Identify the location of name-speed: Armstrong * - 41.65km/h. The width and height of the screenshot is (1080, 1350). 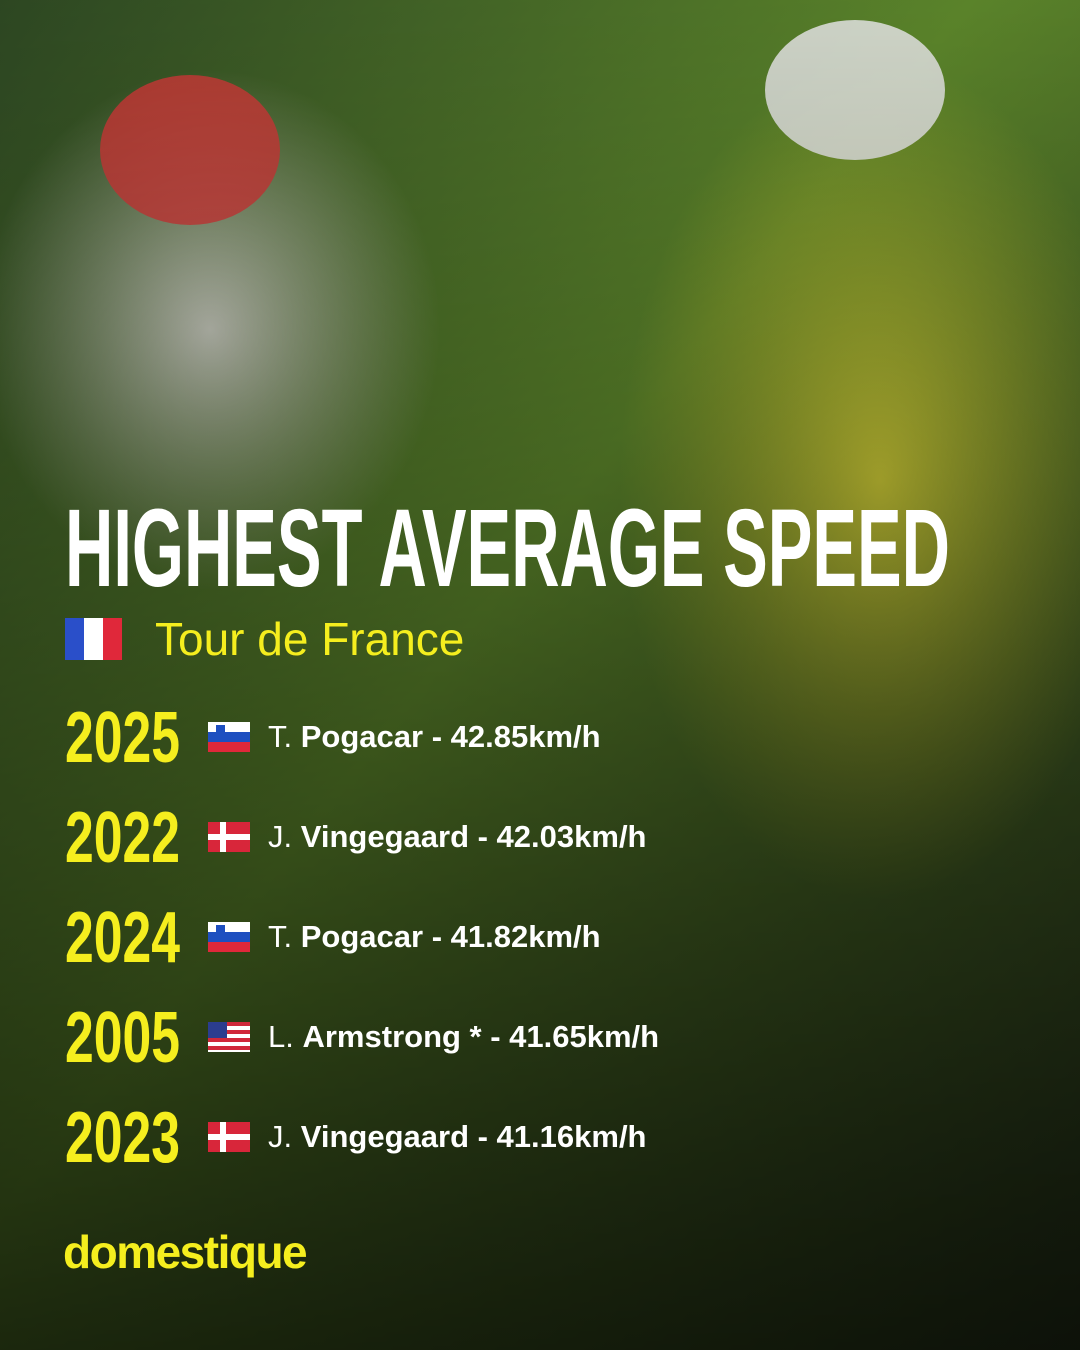
(480, 1036).